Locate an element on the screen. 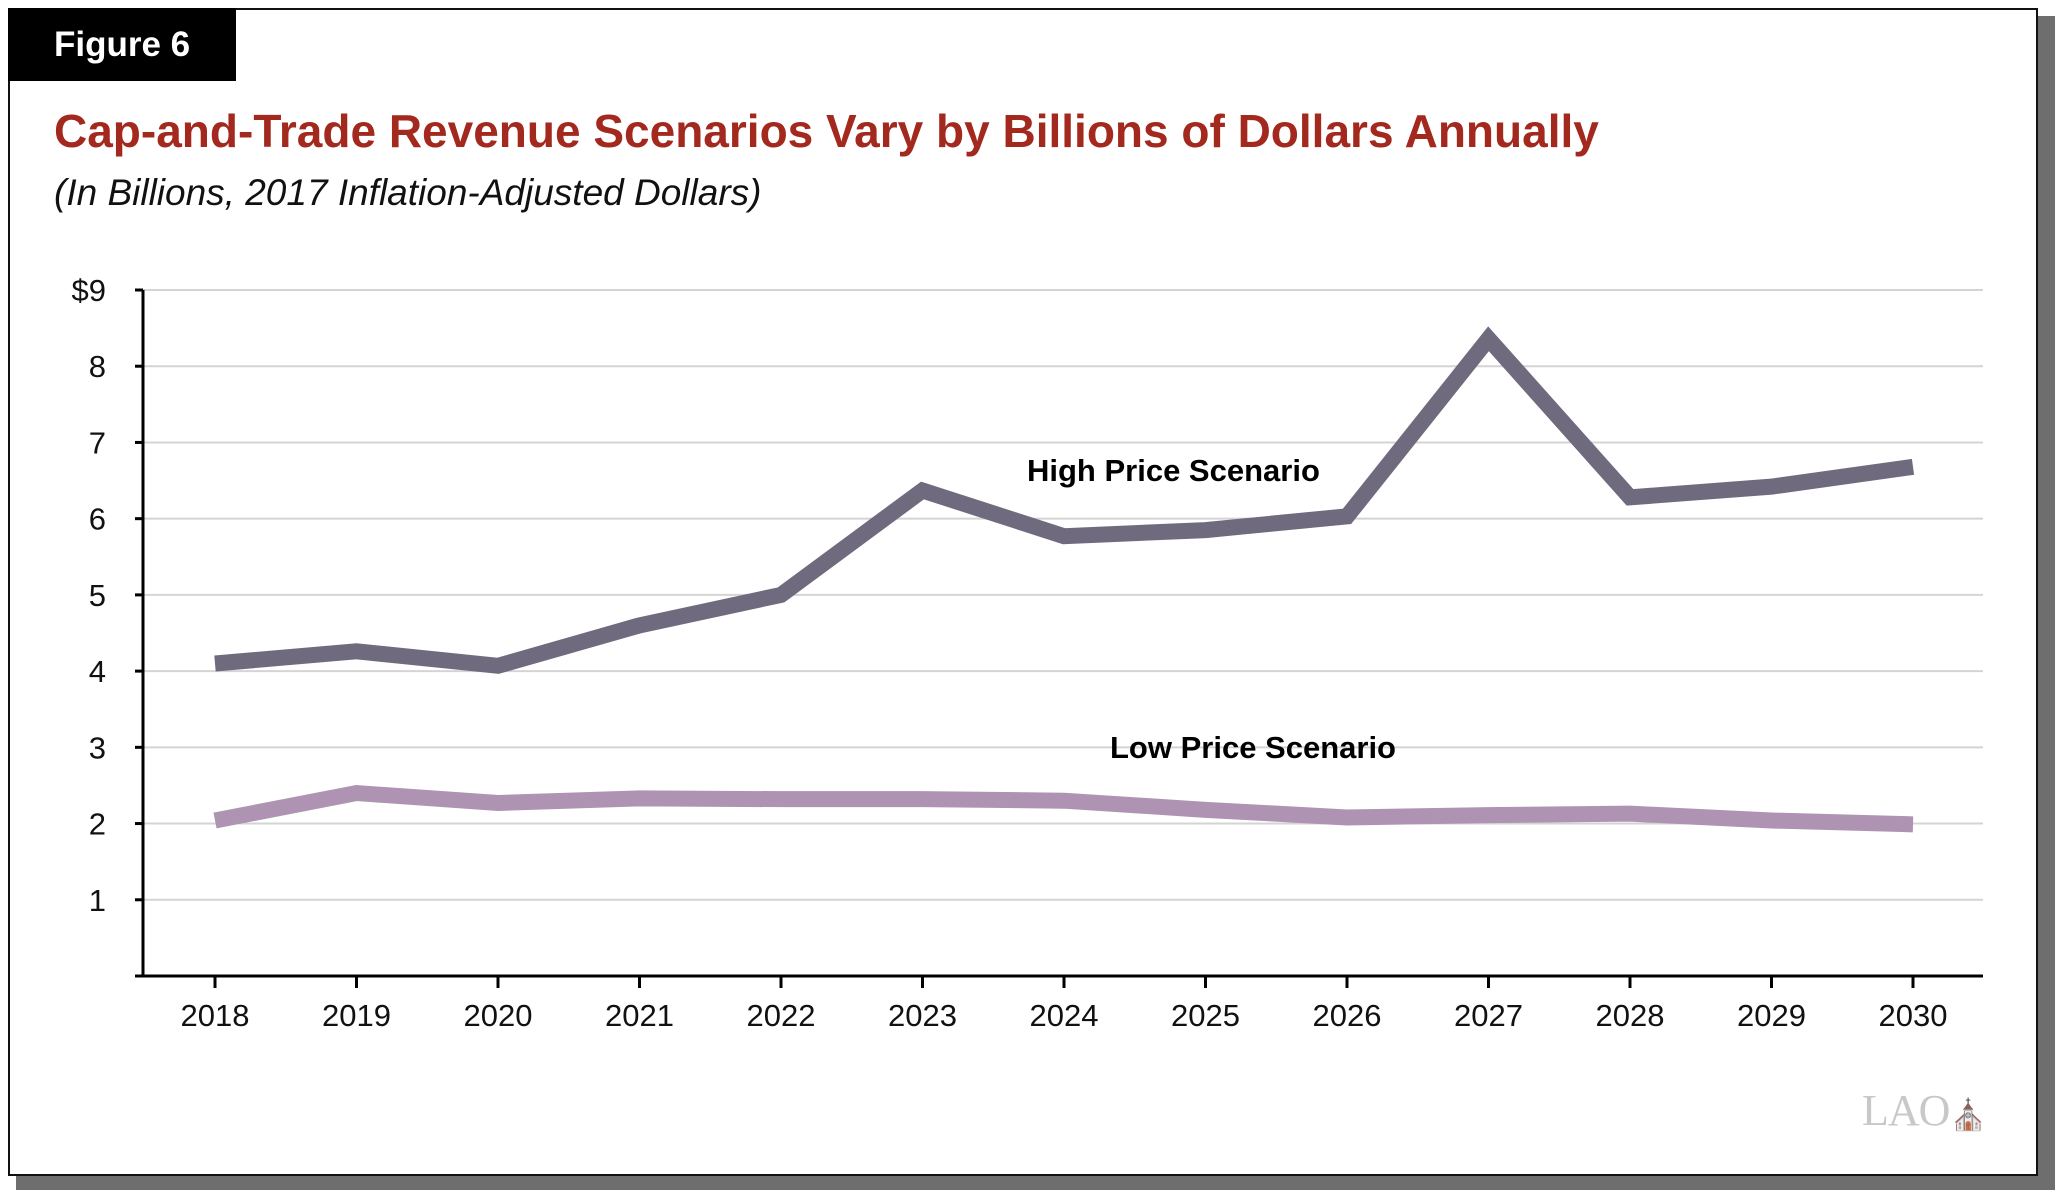  high-price-series-label: High Price Scenario is located at coordinates (1173, 470).